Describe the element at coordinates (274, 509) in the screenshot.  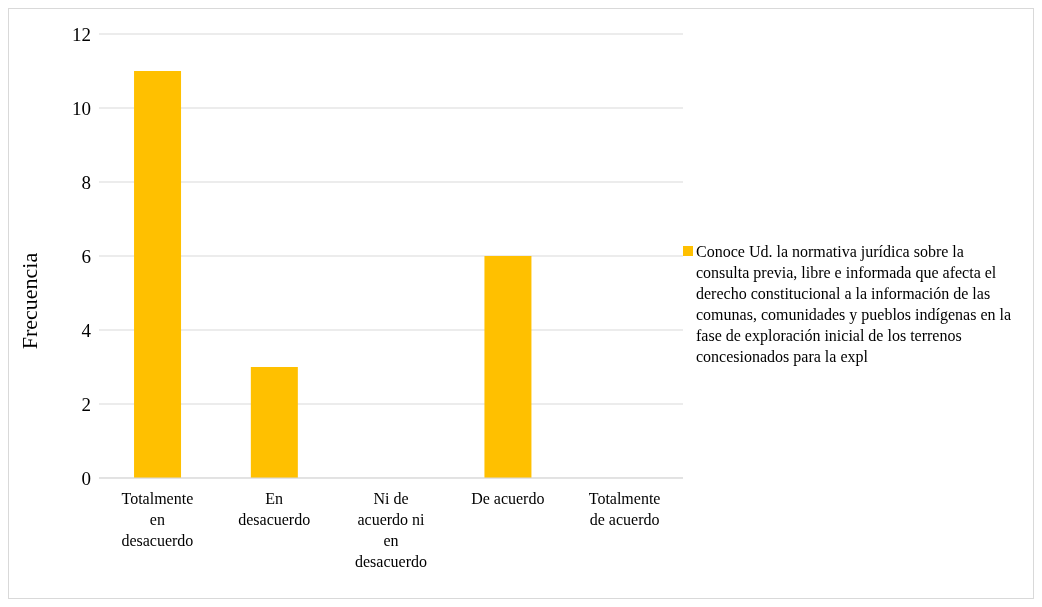
I see `x-tick-label: En desacuerdo` at that location.